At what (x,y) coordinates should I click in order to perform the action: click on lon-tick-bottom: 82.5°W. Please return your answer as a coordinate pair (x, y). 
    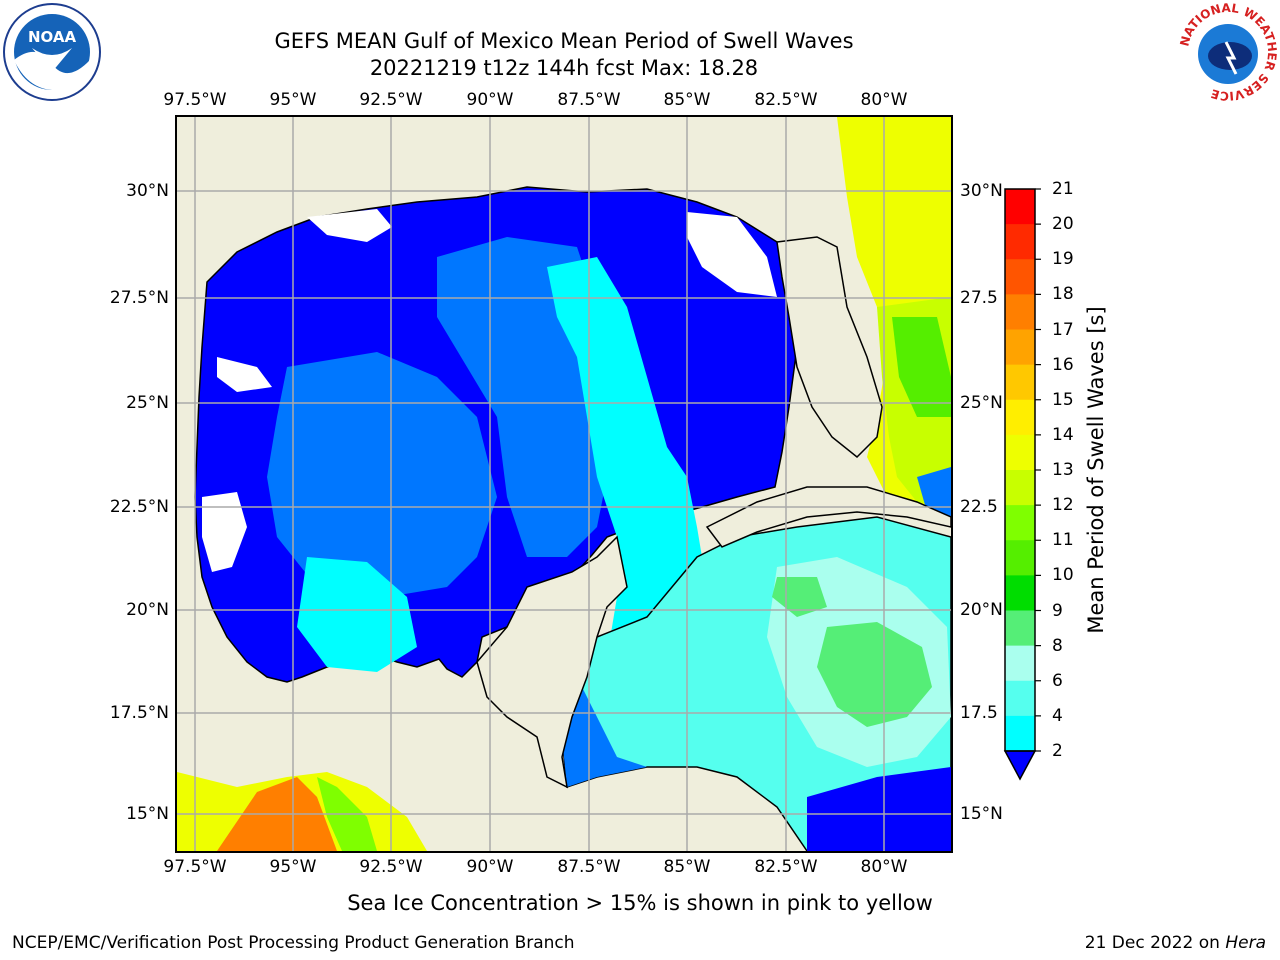
    Looking at the image, I should click on (786, 867).